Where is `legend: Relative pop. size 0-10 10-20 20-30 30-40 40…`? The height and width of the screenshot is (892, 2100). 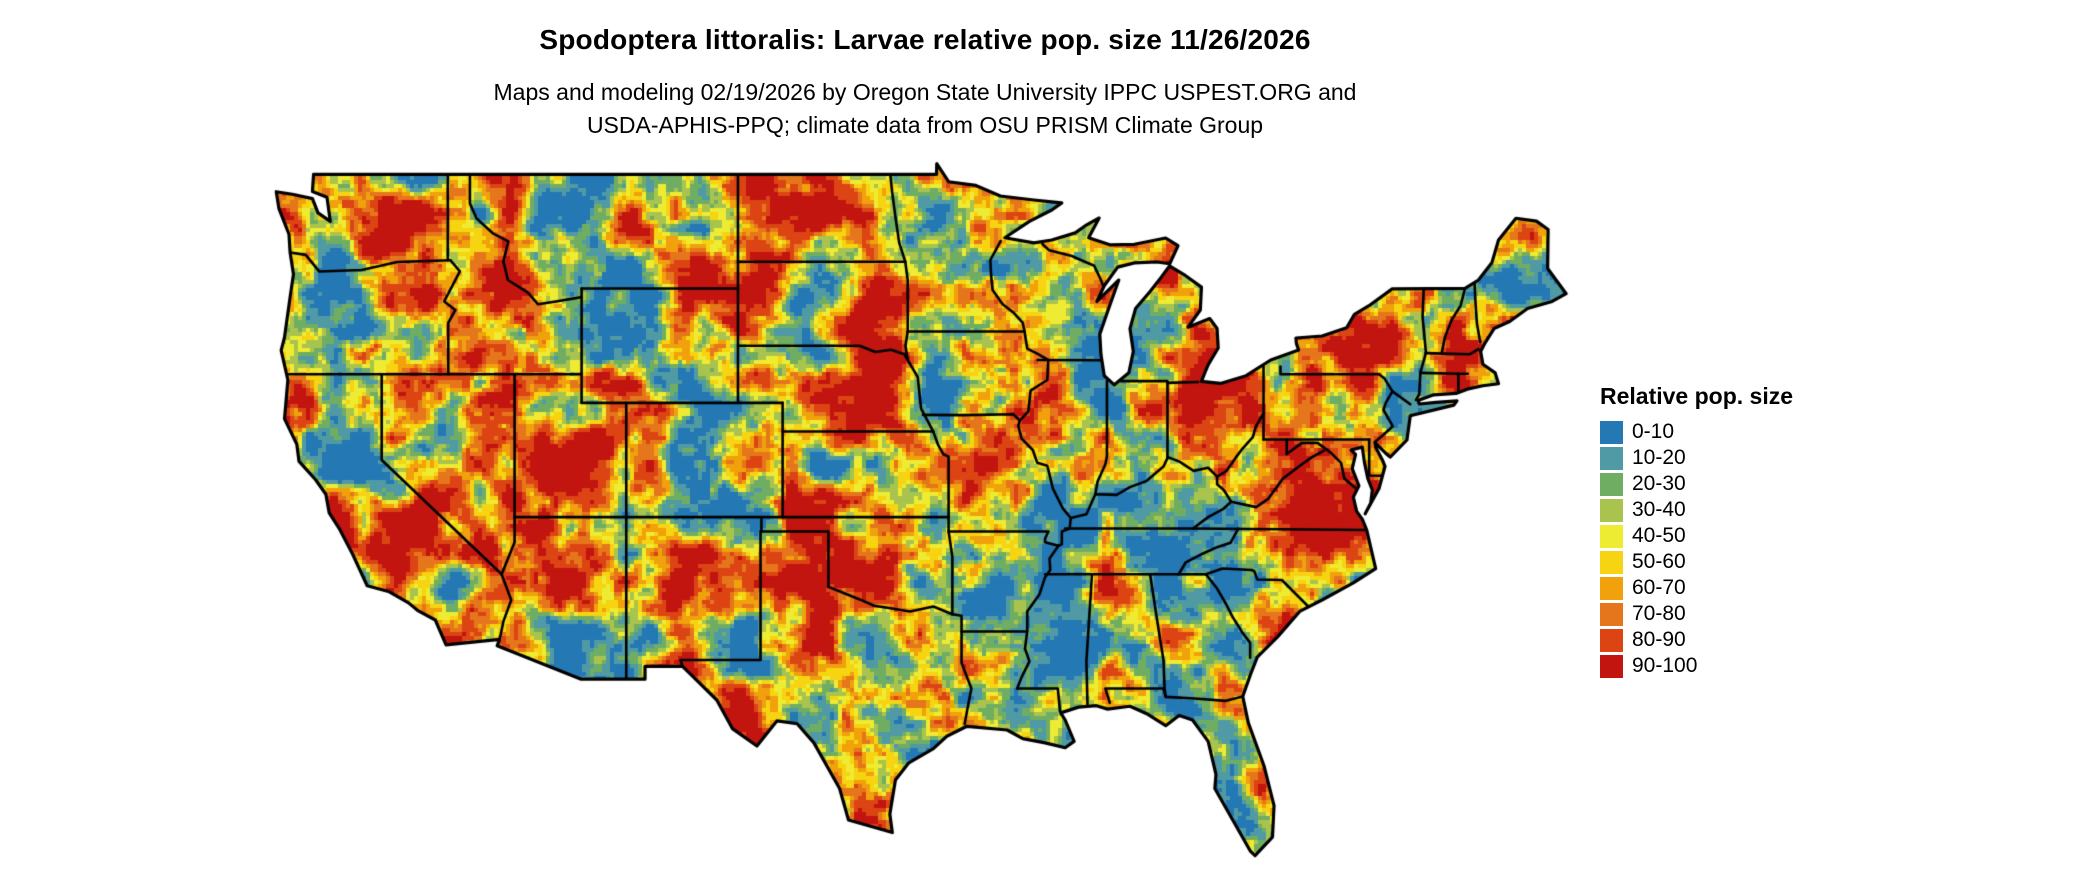
legend: Relative pop. size 0-10 10-20 20-30 30-40 40… is located at coordinates (1696, 531).